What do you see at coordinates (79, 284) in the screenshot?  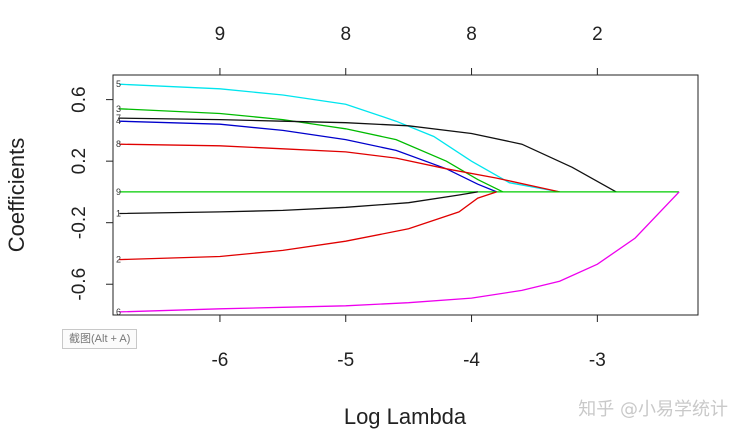 I see `y-tick-label: -0.6` at bounding box center [79, 284].